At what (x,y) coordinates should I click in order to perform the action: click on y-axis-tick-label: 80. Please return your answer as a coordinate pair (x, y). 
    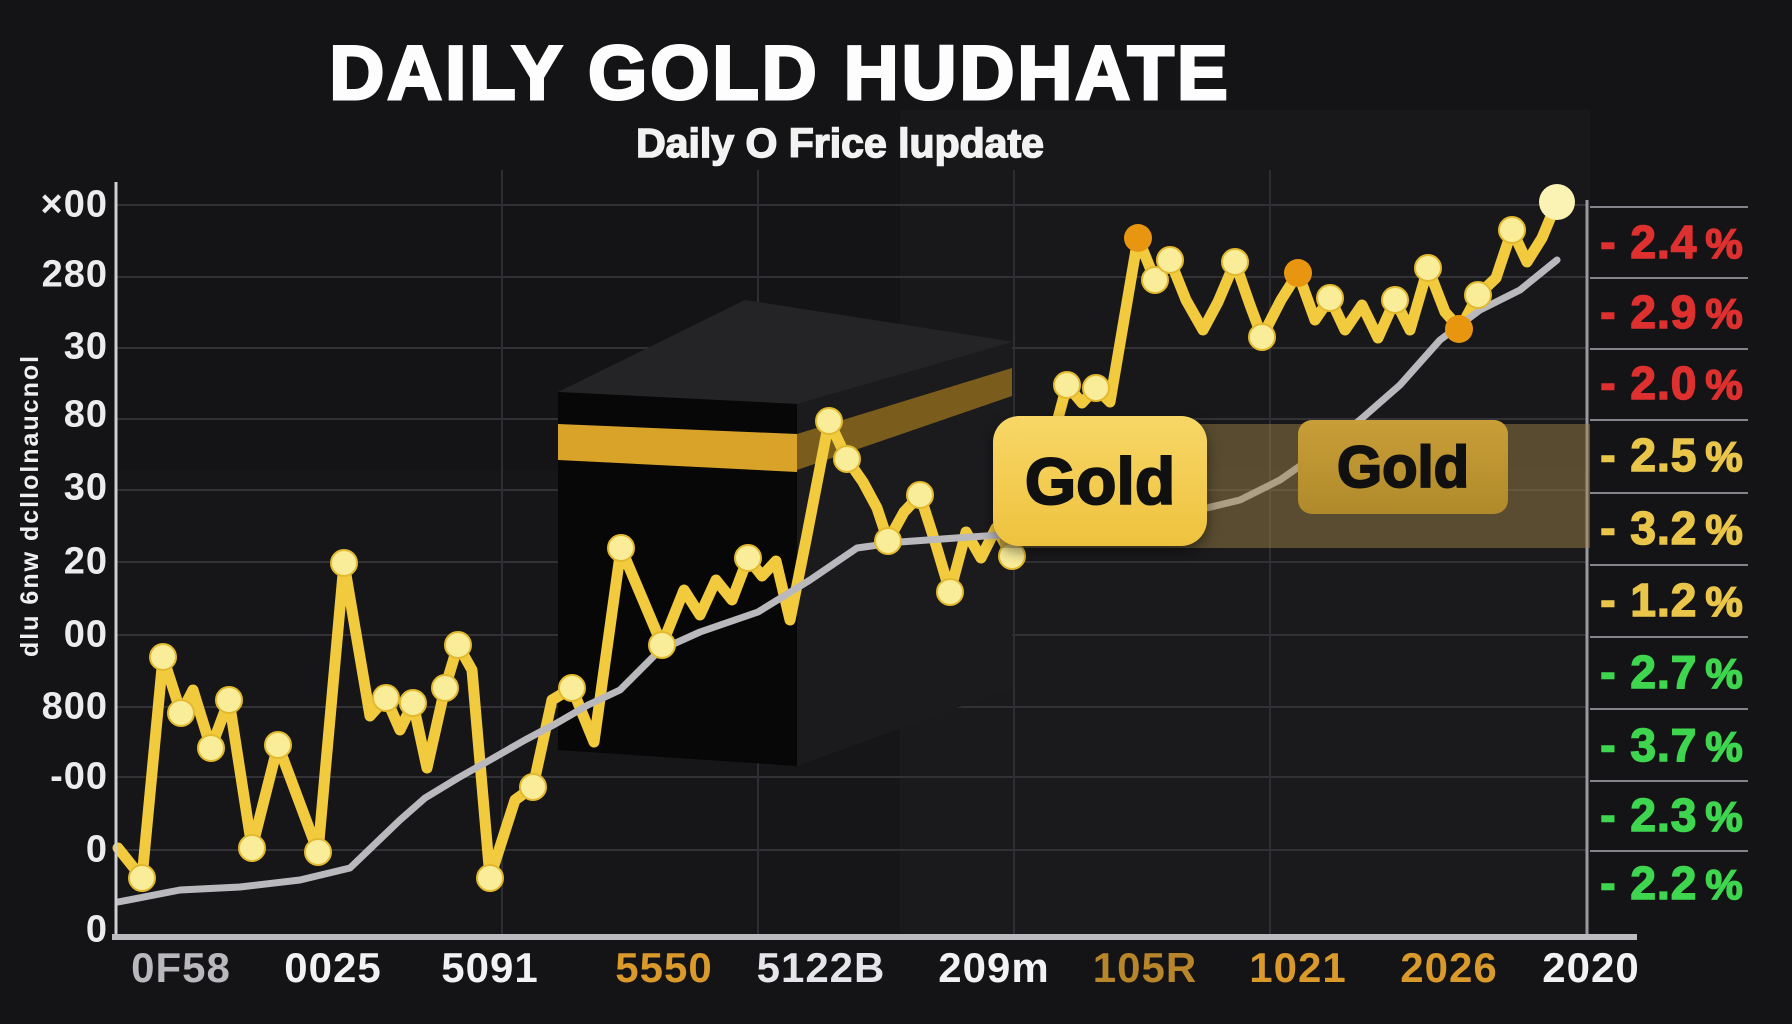
    Looking at the image, I should click on (85, 414).